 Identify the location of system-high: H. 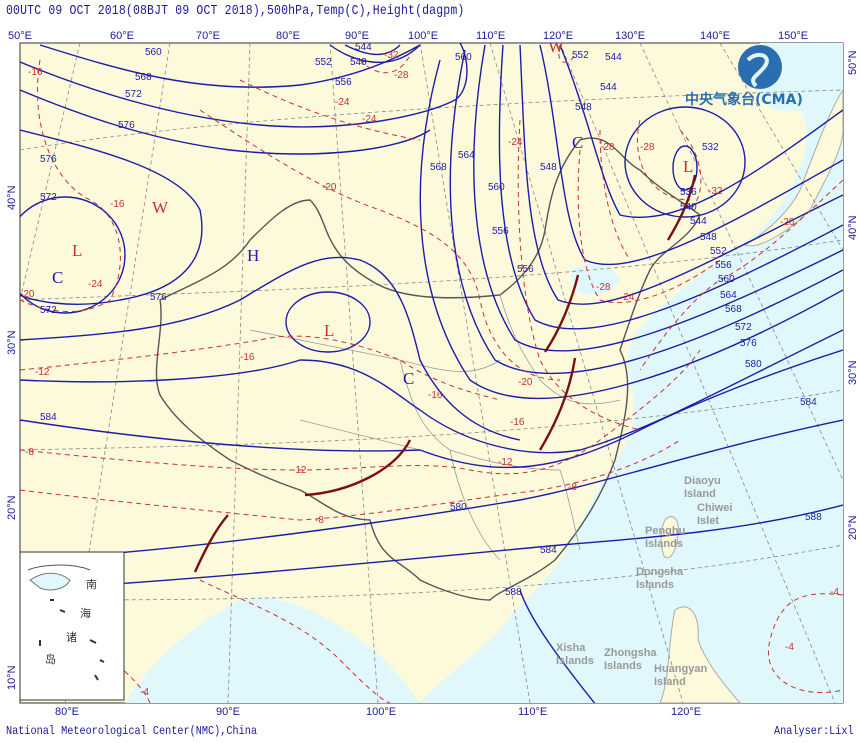
(253, 255).